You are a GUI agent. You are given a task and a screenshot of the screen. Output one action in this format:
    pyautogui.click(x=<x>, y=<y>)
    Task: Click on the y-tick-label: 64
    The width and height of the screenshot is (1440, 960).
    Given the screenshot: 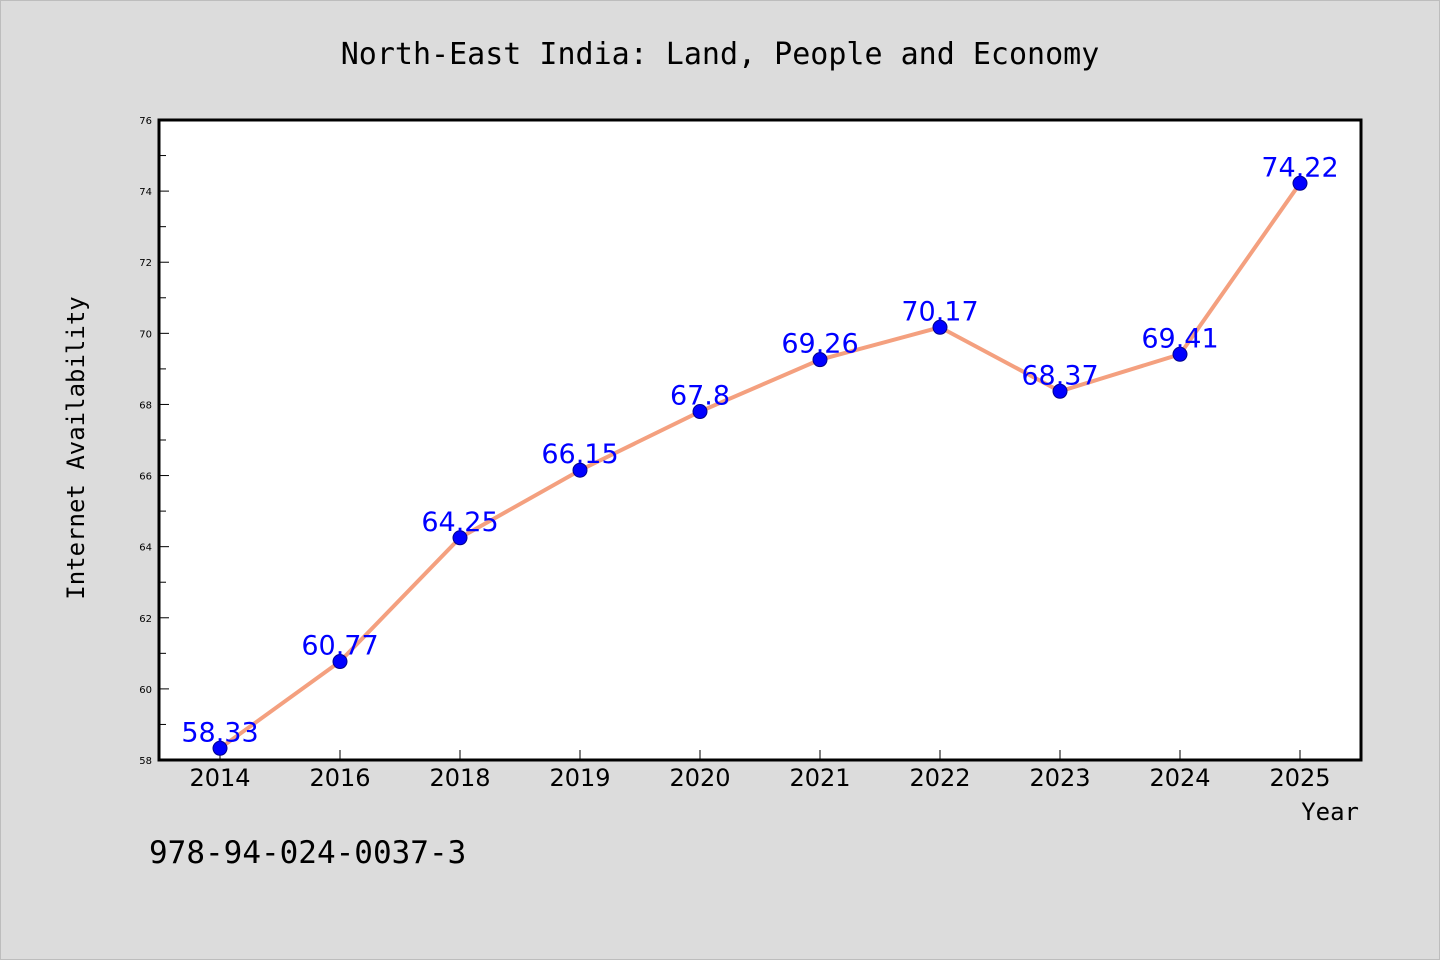 What is the action you would take?
    pyautogui.click(x=145, y=548)
    